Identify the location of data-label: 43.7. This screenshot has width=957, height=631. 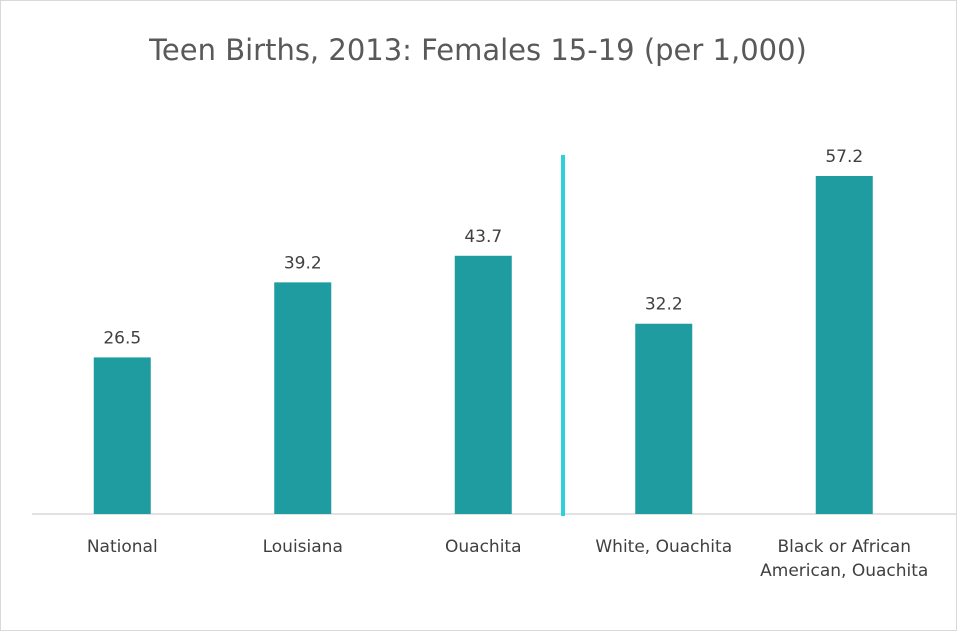
(483, 237).